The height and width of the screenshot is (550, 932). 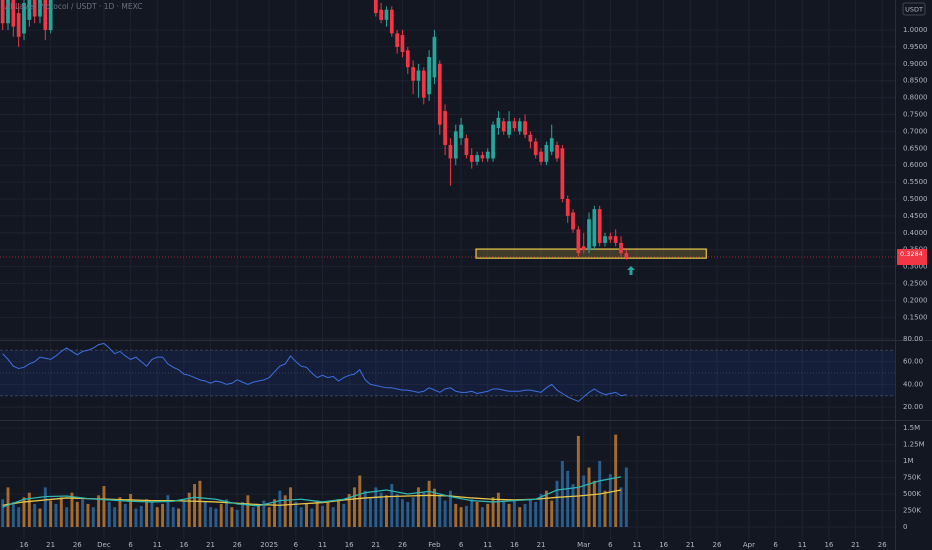 What do you see at coordinates (631, 270) in the screenshot?
I see `arrow-icon` at bounding box center [631, 270].